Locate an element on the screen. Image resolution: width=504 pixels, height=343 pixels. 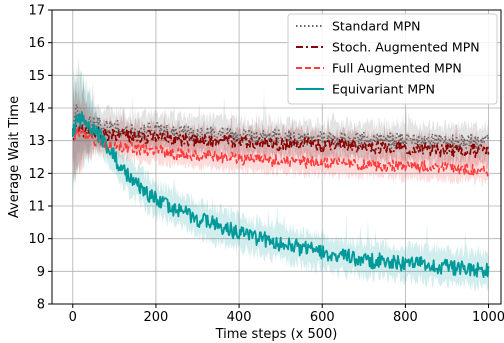
x-tick-label: 600 is located at coordinates (322, 317).